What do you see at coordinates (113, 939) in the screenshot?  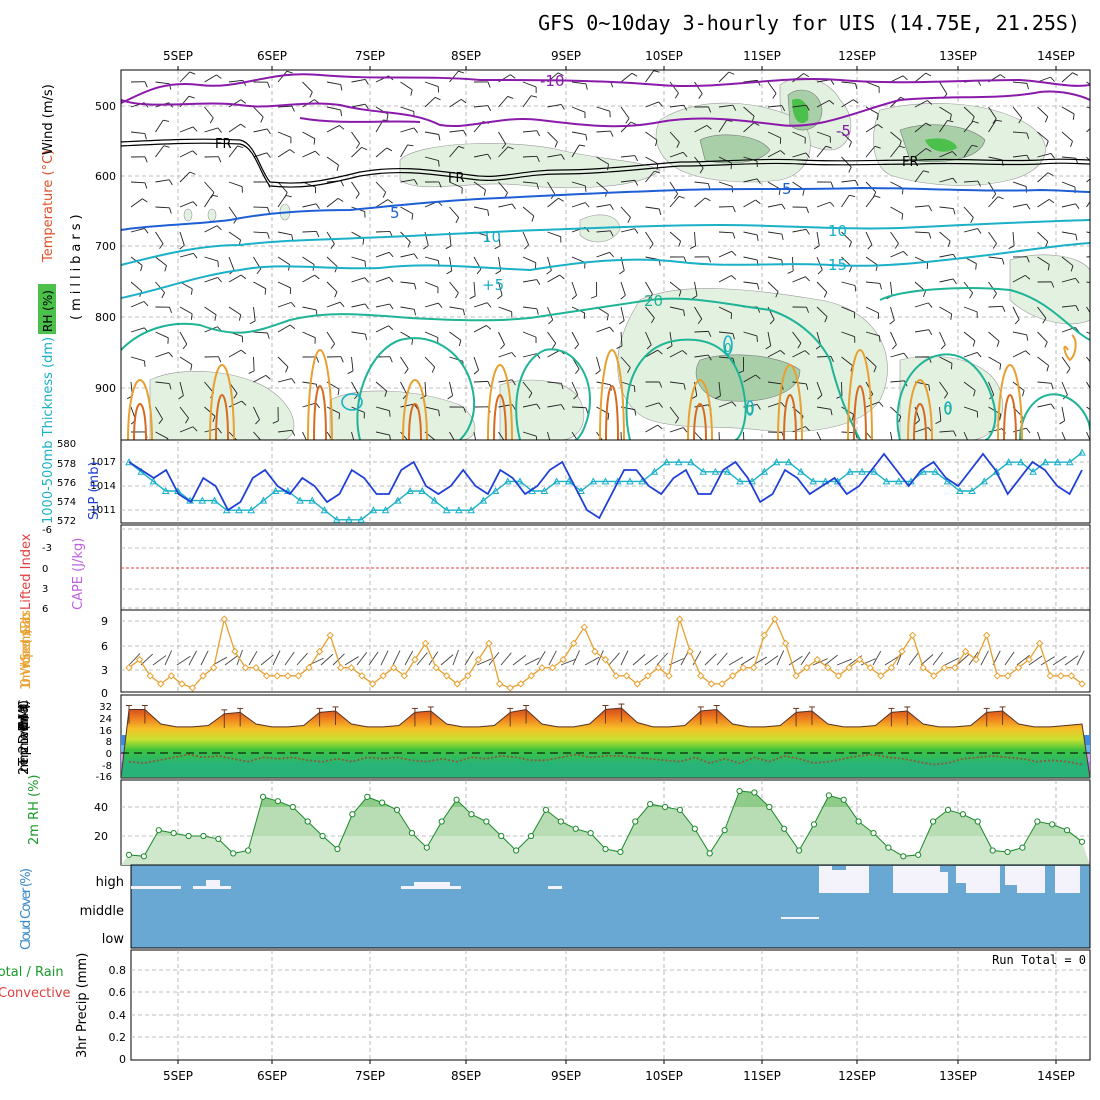 I see `cloud-level-low: low` at bounding box center [113, 939].